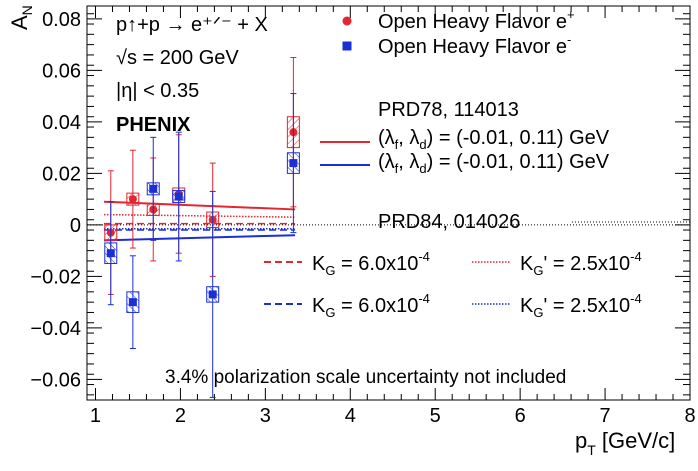 The height and width of the screenshot is (471, 698). Describe the element at coordinates (371, 263) in the screenshot. I see `legend-kg-red-label: KG = 6.0x10-4` at that location.